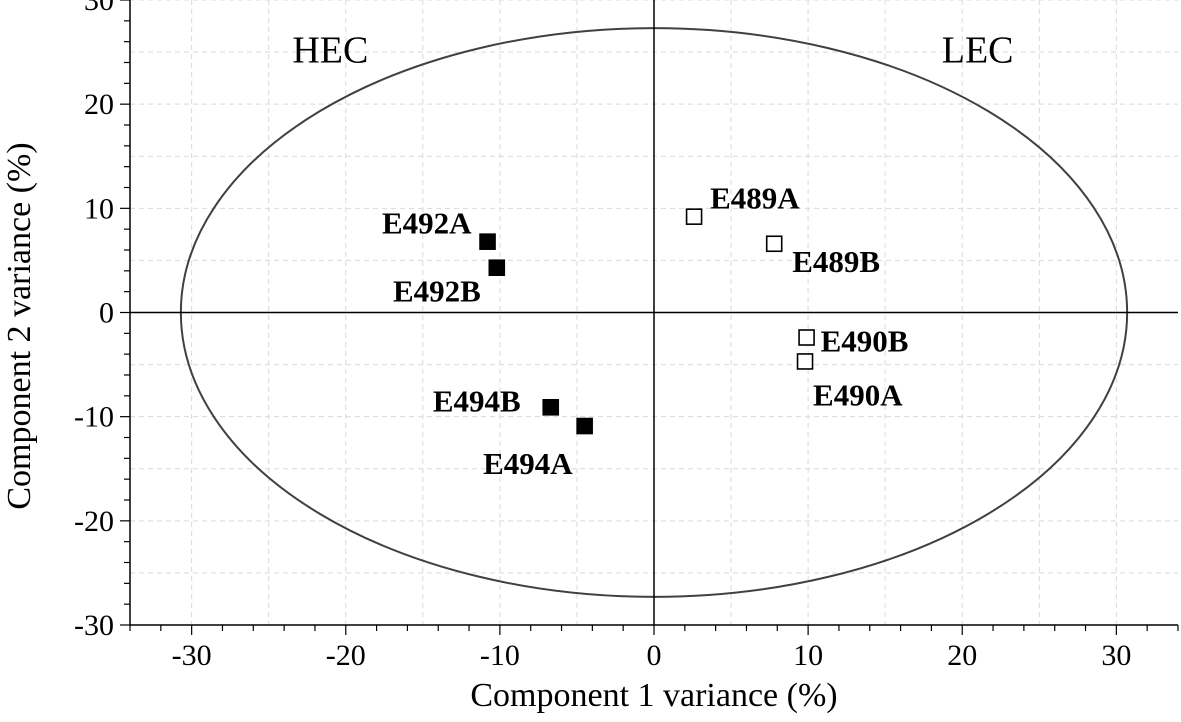 The image size is (1181, 722). Describe the element at coordinates (652, 51) in the screenshot. I see `region-labels: HEC LEC` at that location.